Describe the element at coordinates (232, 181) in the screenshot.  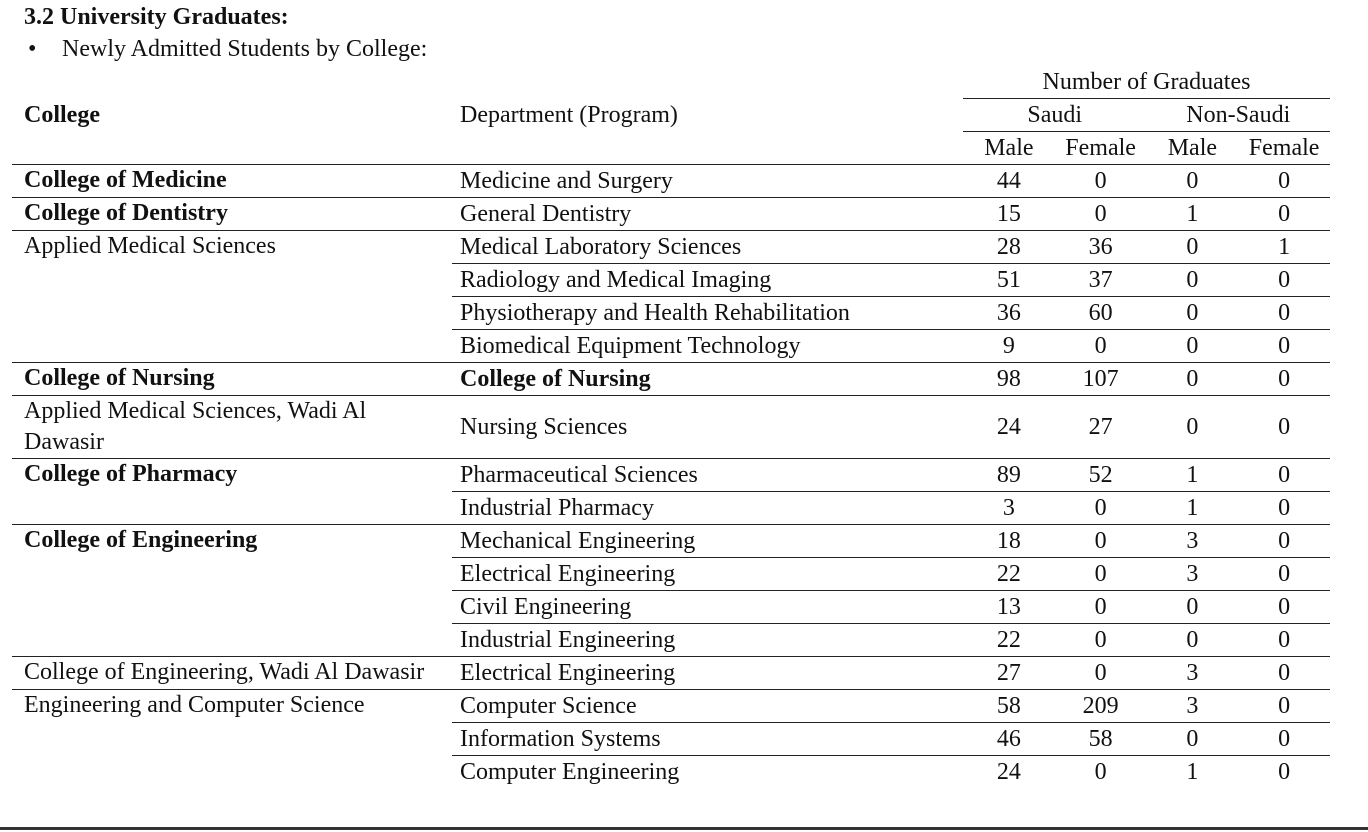
I see `college-cell: College of Medicine` at that location.